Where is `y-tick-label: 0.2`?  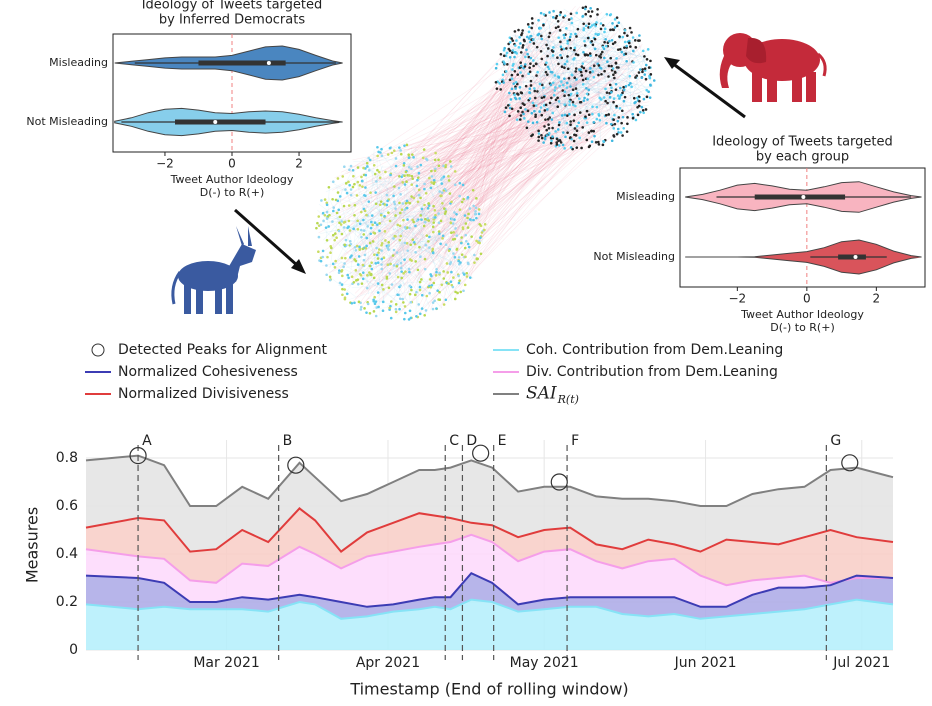
y-tick-label: 0.2 is located at coordinates (67, 602).